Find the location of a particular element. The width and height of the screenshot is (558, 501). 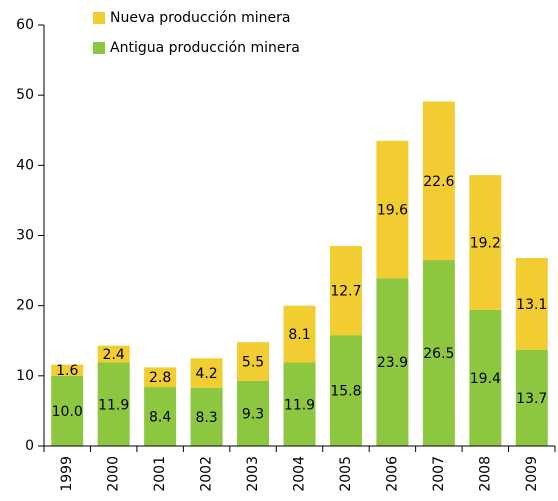

y-tick-label: 20 is located at coordinates (25, 306).